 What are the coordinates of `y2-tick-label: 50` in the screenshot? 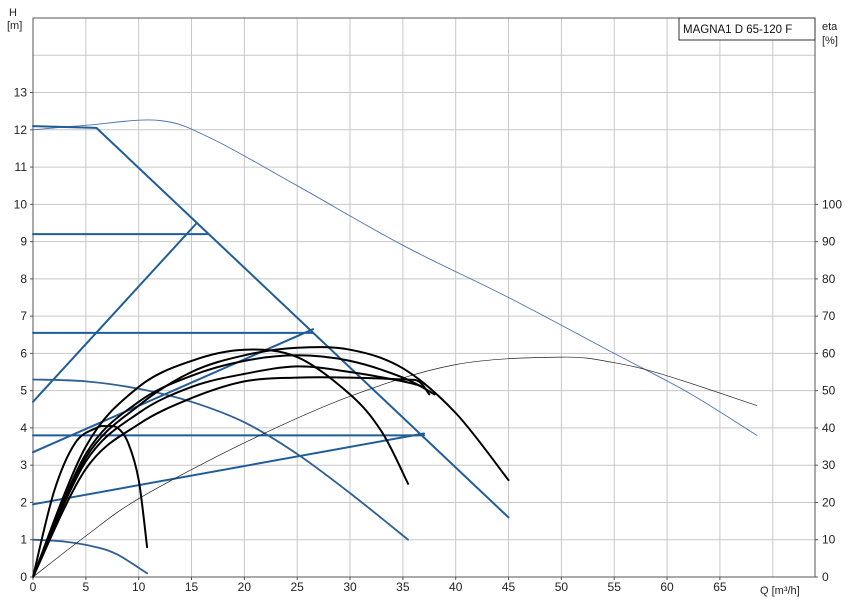 It's located at (829, 391).